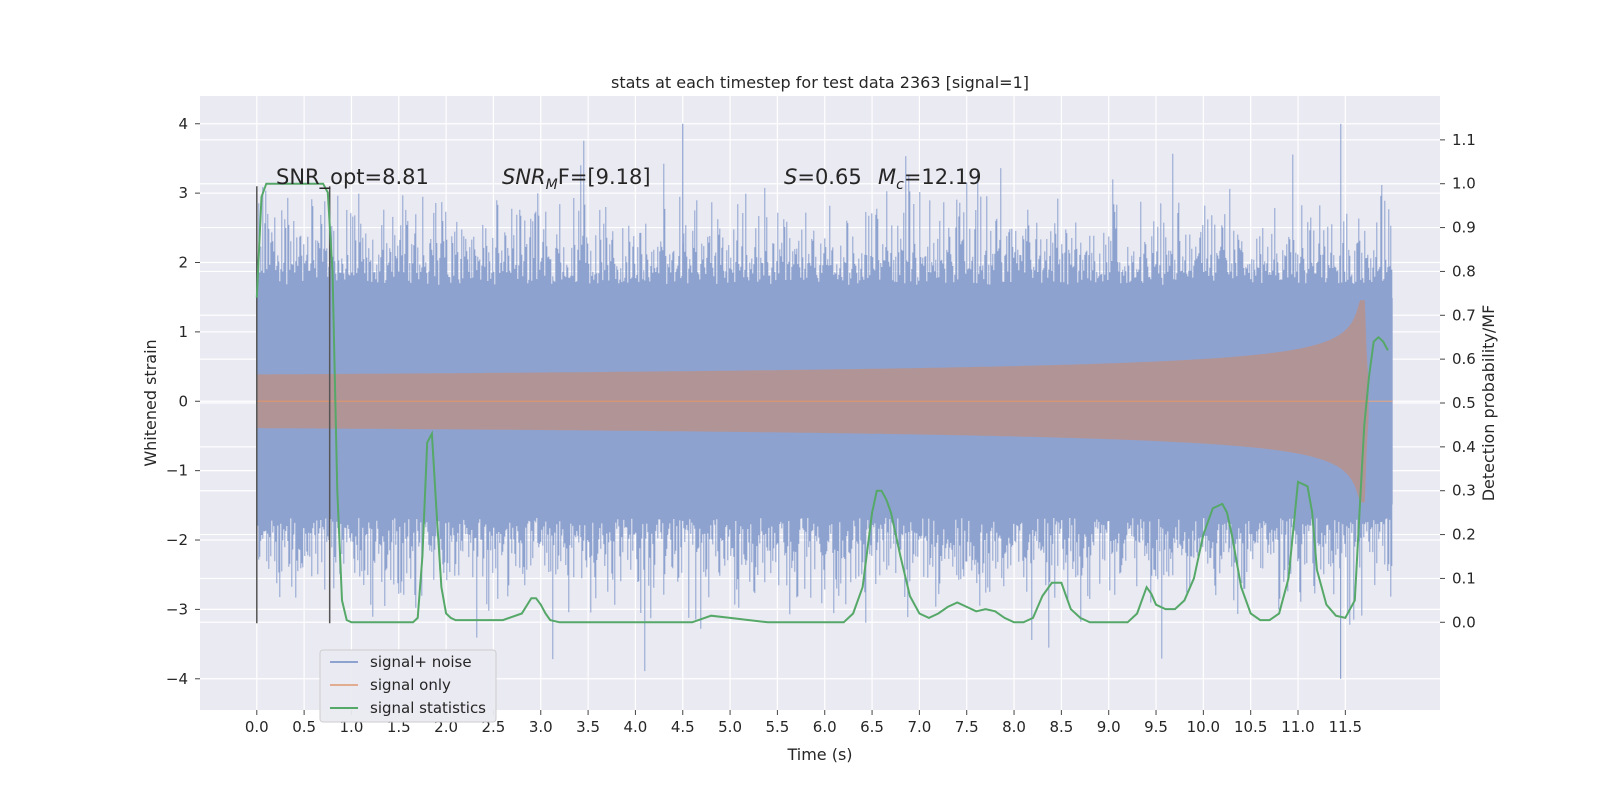 The image size is (1600, 800). I want to click on x-tick-label: 10.0, so click(1203, 727).